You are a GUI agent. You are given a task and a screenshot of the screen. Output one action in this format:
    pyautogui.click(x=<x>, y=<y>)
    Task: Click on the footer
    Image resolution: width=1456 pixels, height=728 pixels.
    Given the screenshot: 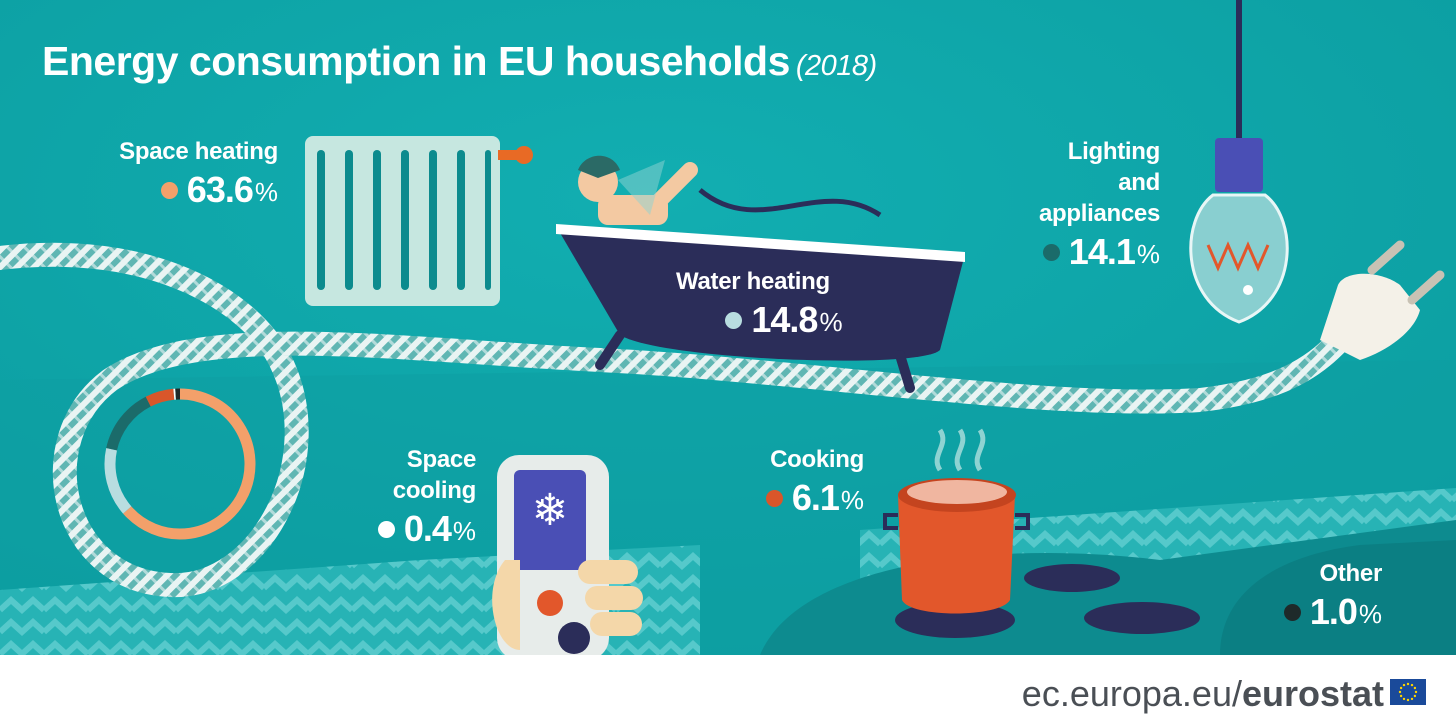 What is the action you would take?
    pyautogui.click(x=728, y=691)
    